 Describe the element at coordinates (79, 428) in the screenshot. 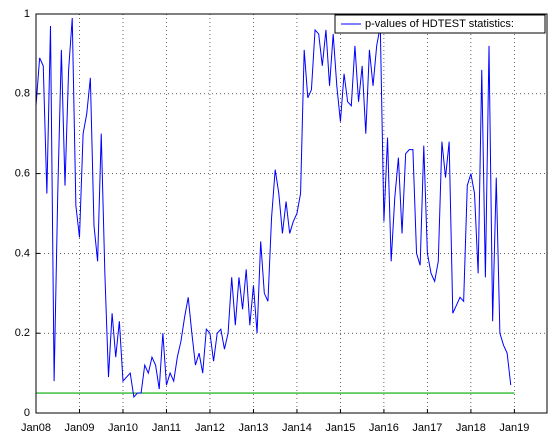

I see `x-tick-label: Jan09` at that location.